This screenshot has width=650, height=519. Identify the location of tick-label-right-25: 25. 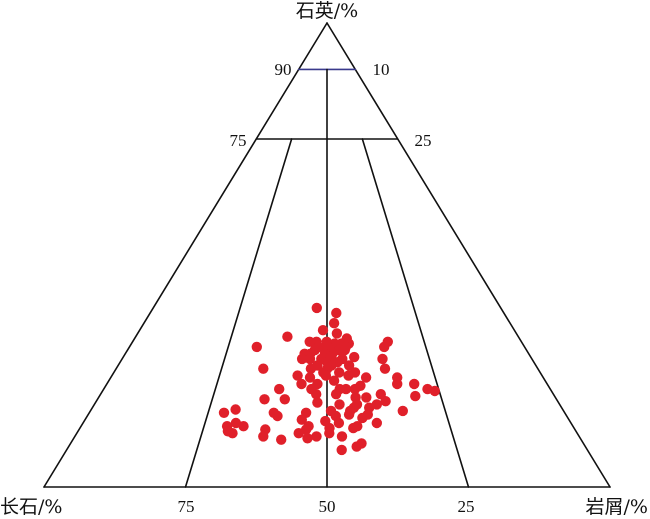
(423, 140).